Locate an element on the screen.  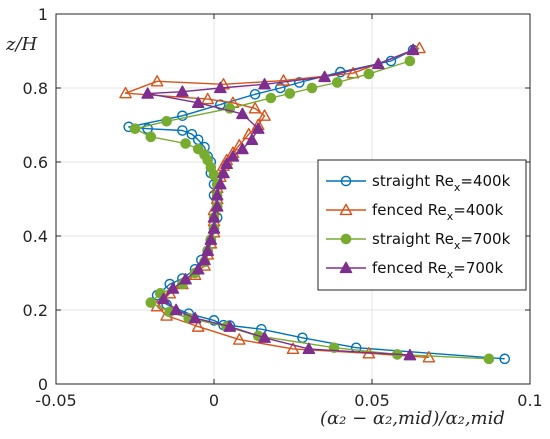
legend-label-main-0: straight Re is located at coordinates (413, 181).